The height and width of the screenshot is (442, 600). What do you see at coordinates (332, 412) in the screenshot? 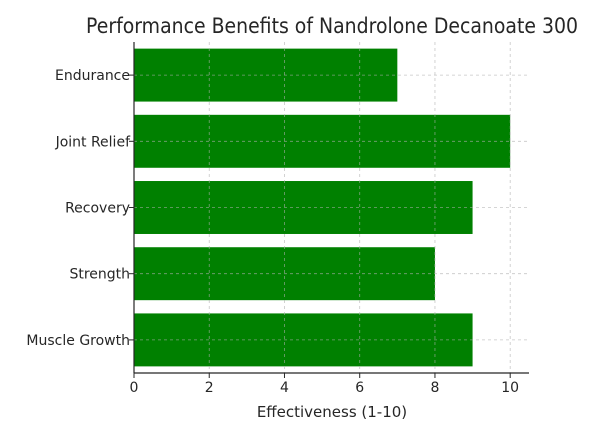
I see `x-axis-label: Effectiveness (1-10)` at bounding box center [332, 412].